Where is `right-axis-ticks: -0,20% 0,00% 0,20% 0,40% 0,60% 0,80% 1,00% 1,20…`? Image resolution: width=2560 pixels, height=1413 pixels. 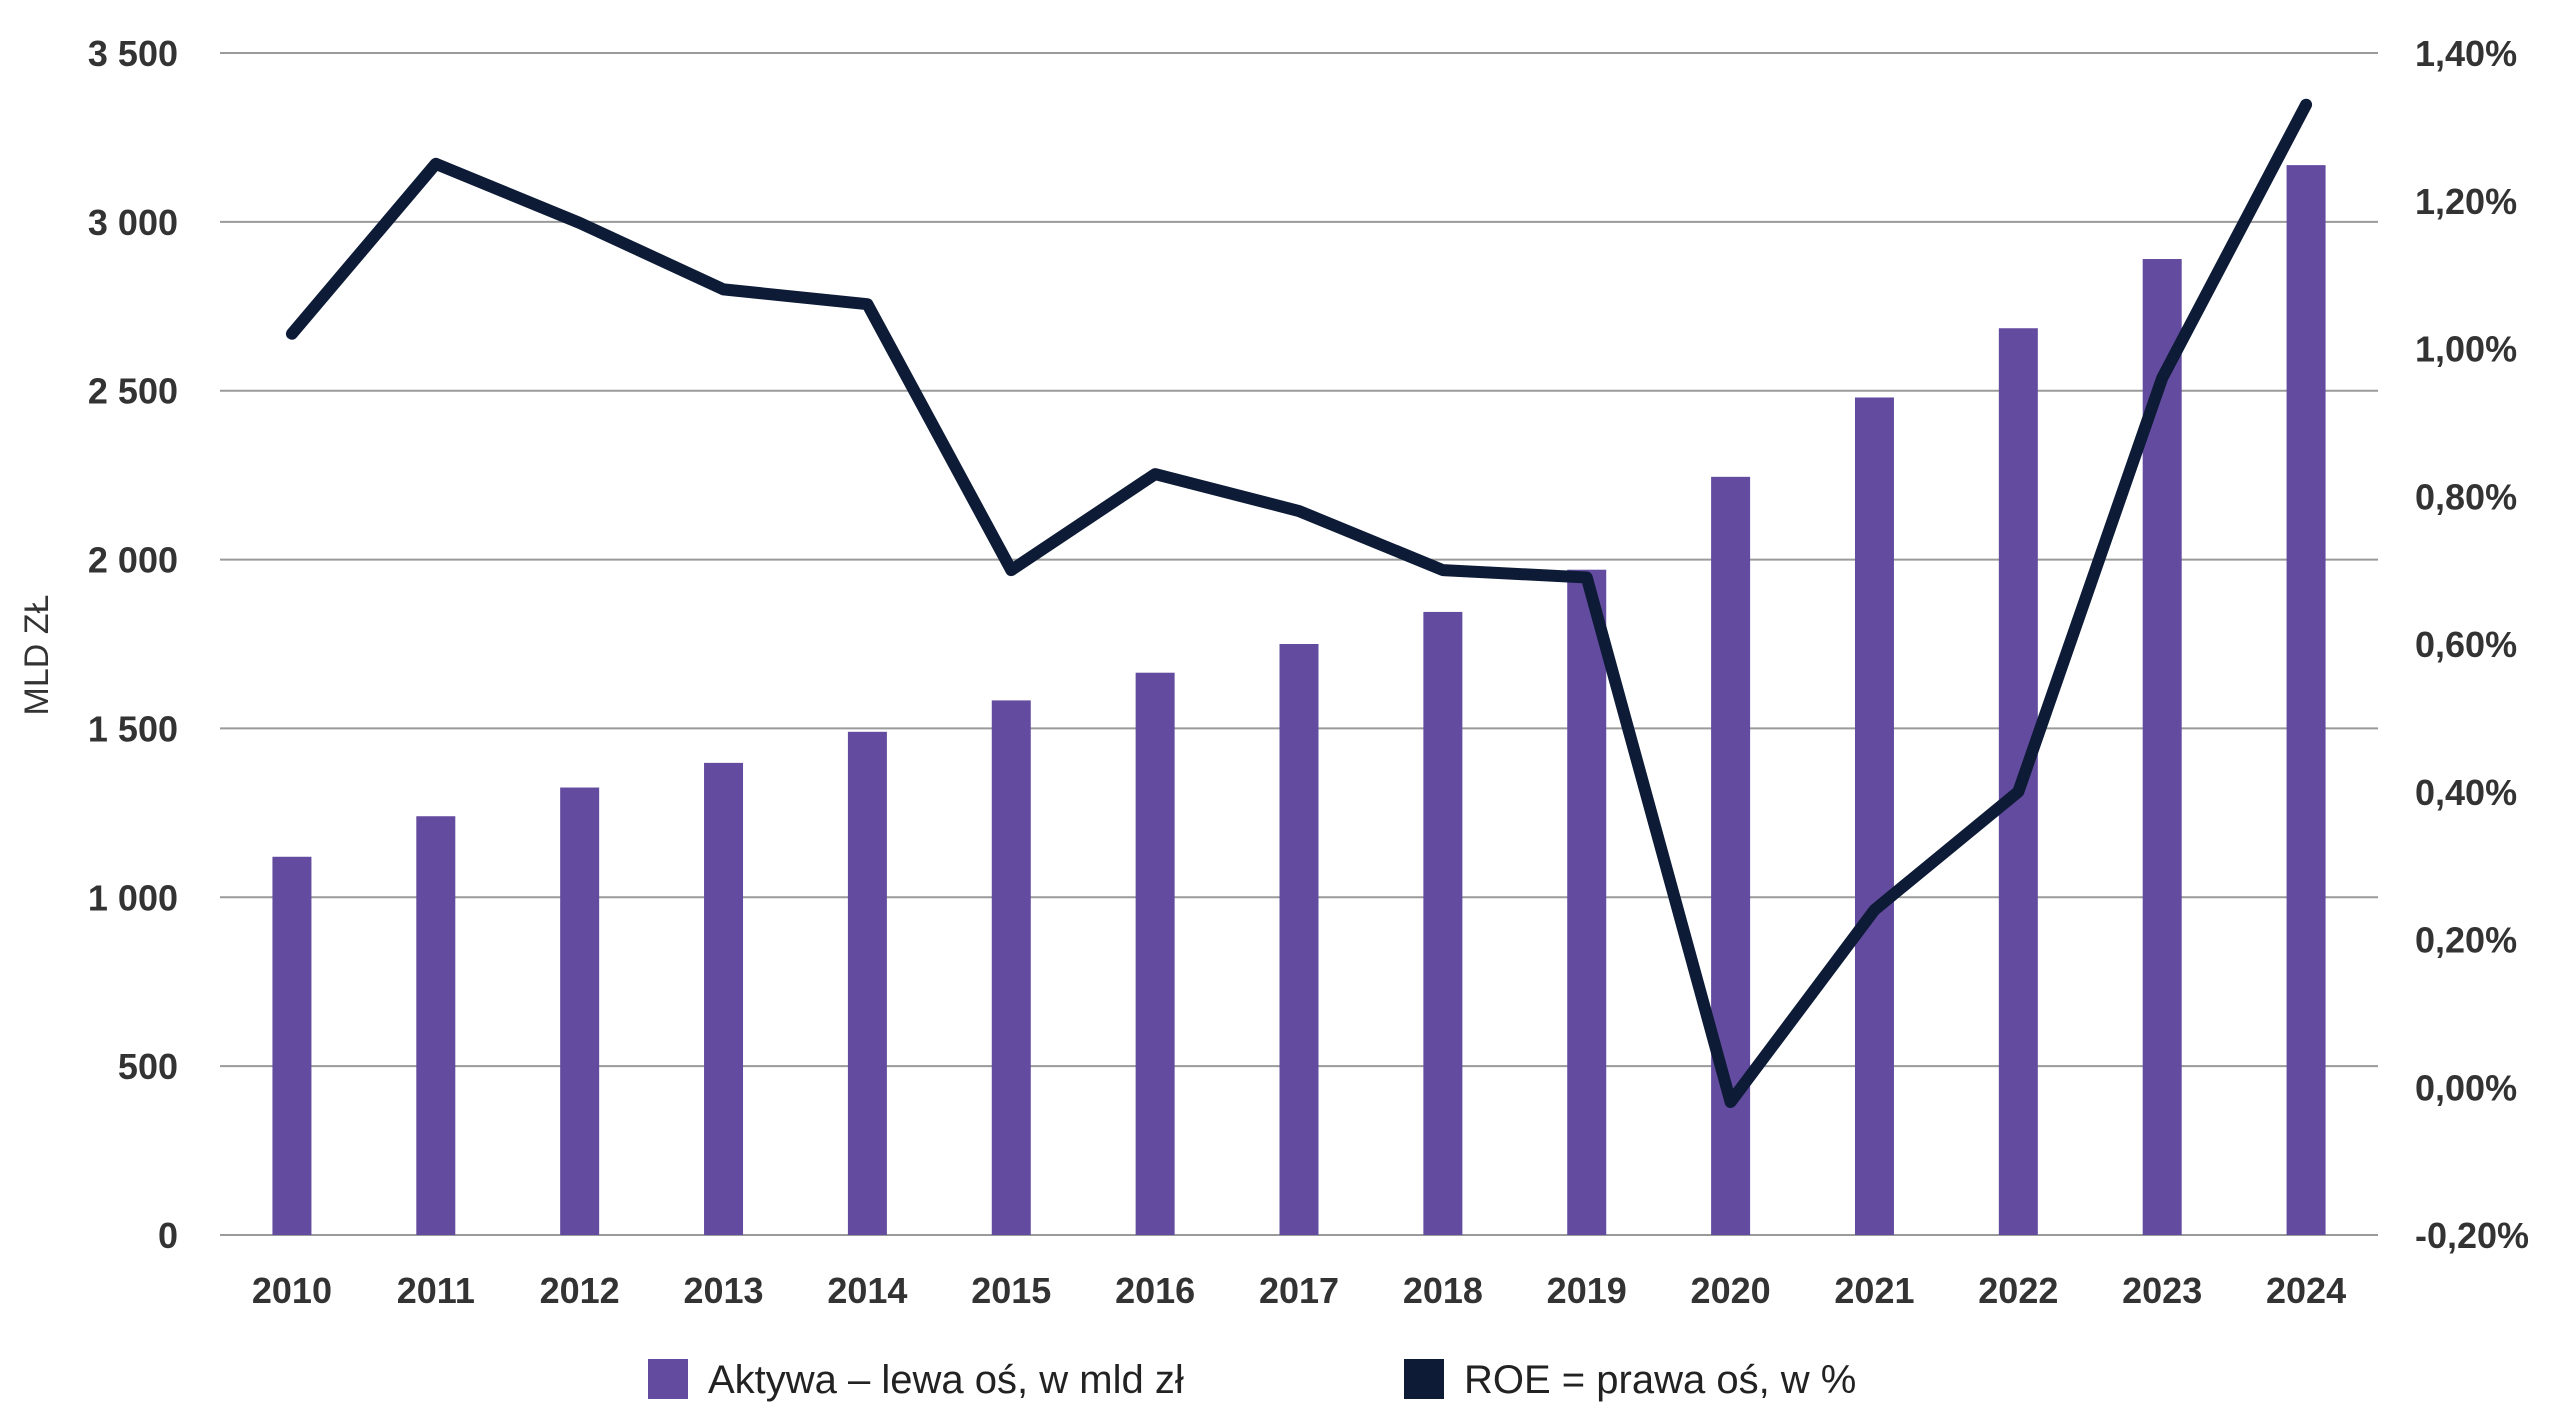
right-axis-ticks: -0,20% 0,00% 0,20% 0,40% 0,60% 0,80% 1,00% 1,20… is located at coordinates (2472, 644).